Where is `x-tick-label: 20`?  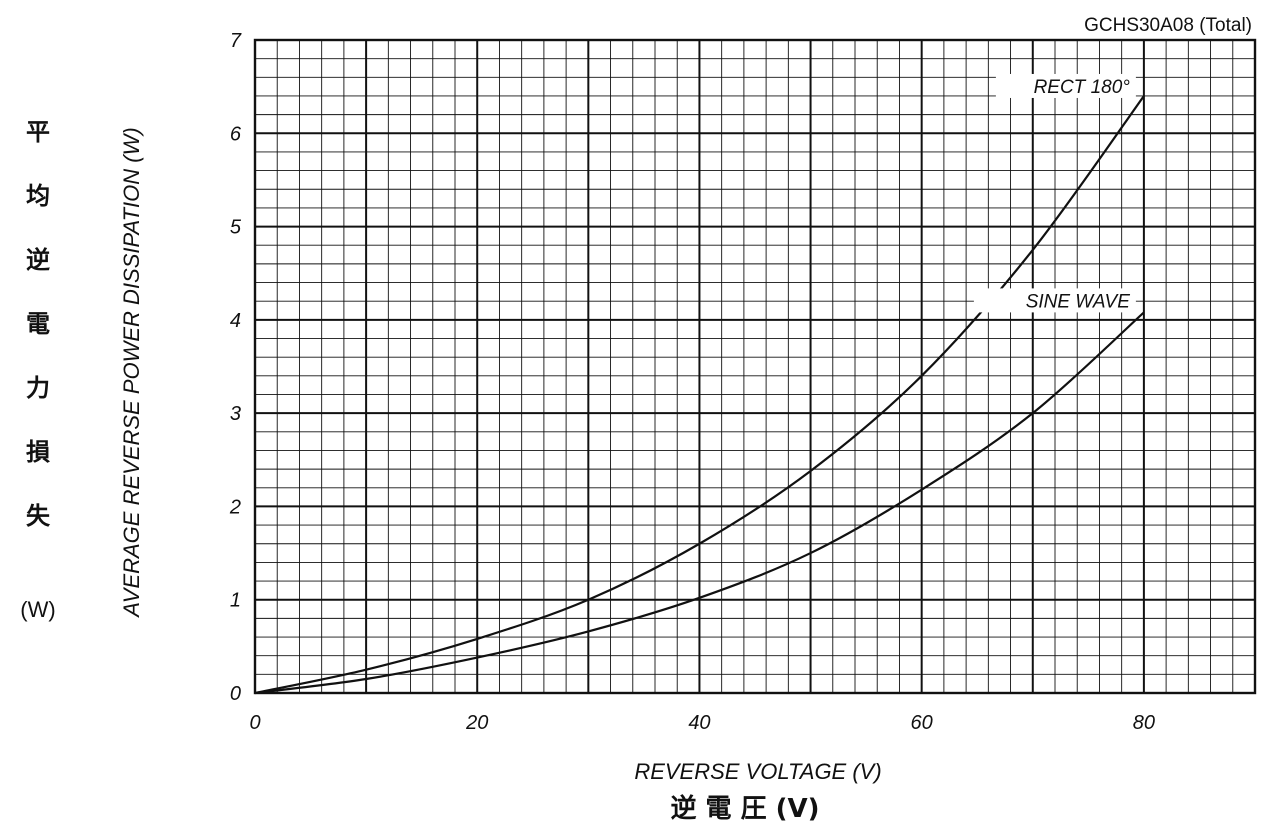 x-tick-label: 20 is located at coordinates (476, 723).